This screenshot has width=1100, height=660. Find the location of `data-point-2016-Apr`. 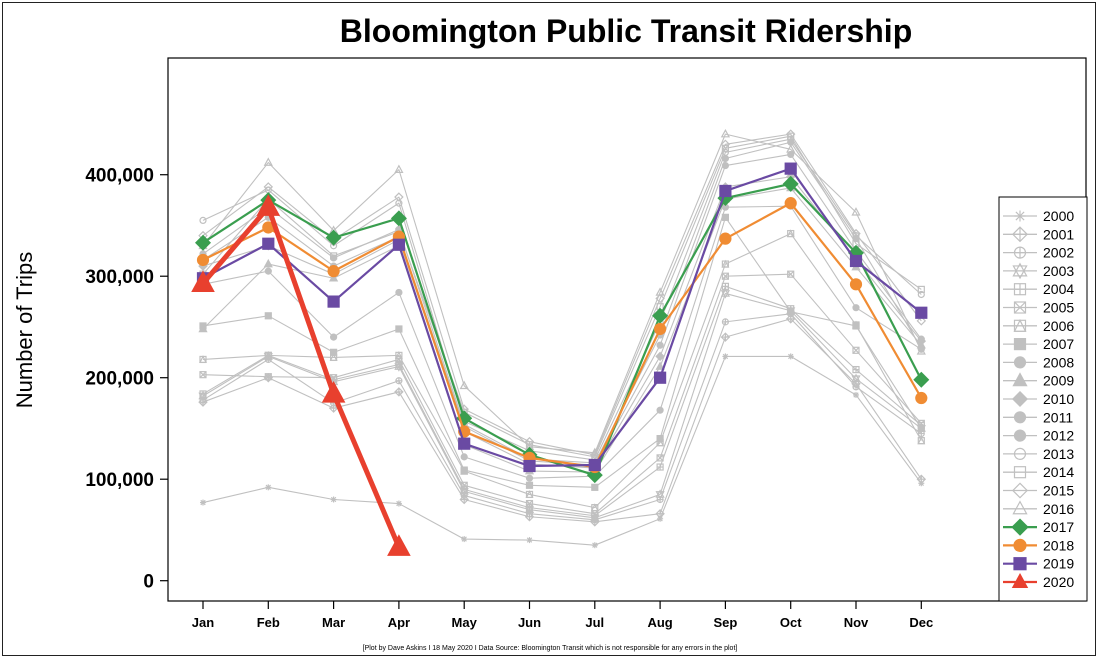

data-point-2016-Apr is located at coordinates (399, 168).